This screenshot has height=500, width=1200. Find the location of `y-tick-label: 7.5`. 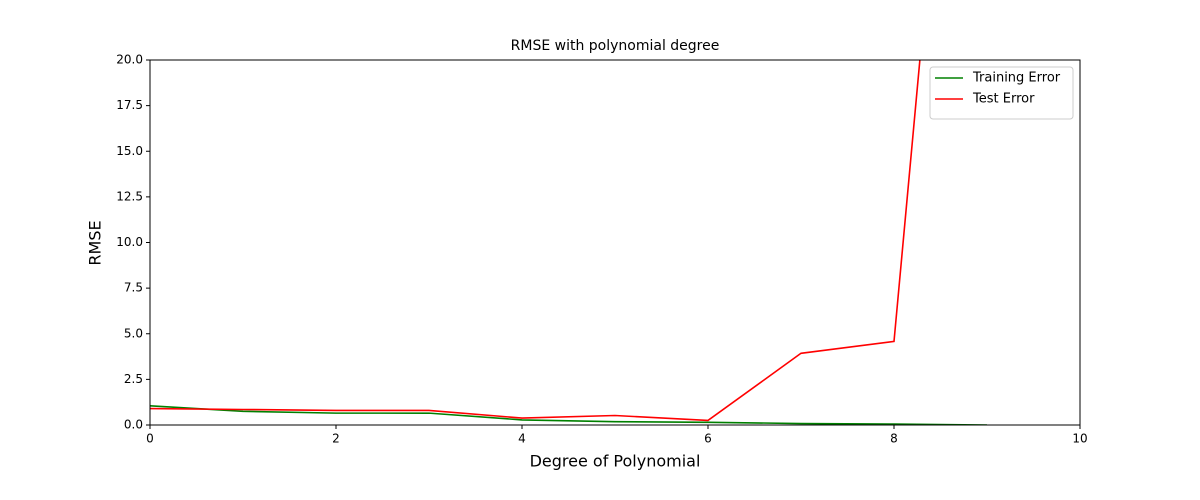

y-tick-label: 7.5 is located at coordinates (133, 288).